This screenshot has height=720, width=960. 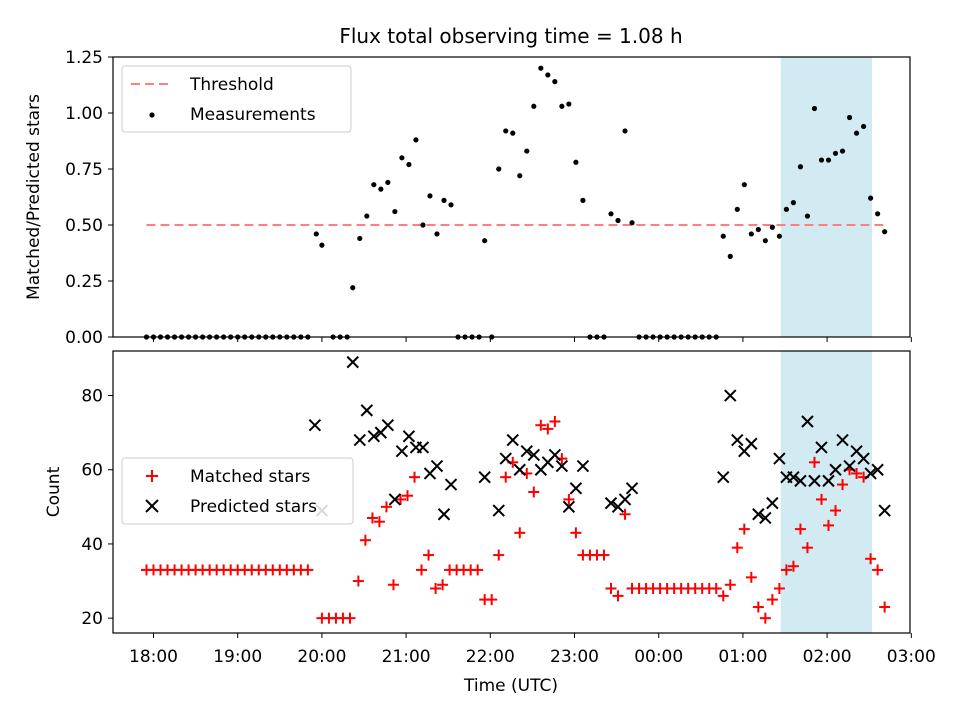 What do you see at coordinates (510, 36) in the screenshot?
I see `chart-title: Flux total observing time = 1.08 h` at bounding box center [510, 36].